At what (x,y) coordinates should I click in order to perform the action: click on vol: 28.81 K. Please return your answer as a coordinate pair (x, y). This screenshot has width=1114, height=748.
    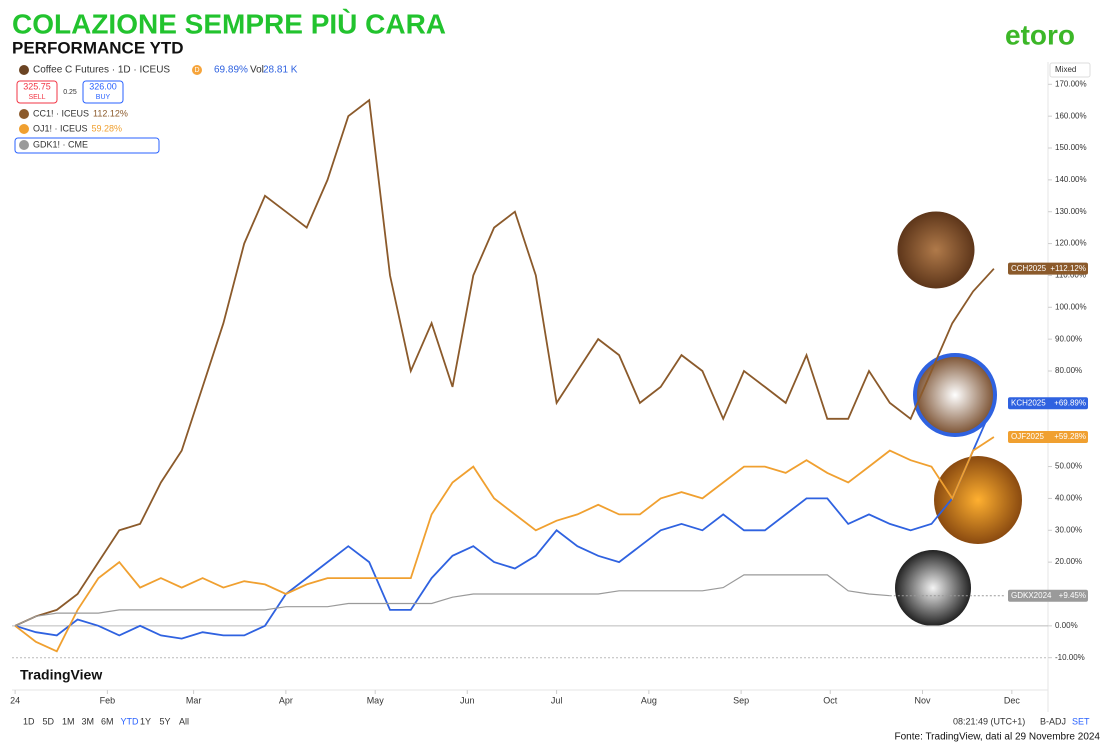
    Looking at the image, I should click on (280, 70).